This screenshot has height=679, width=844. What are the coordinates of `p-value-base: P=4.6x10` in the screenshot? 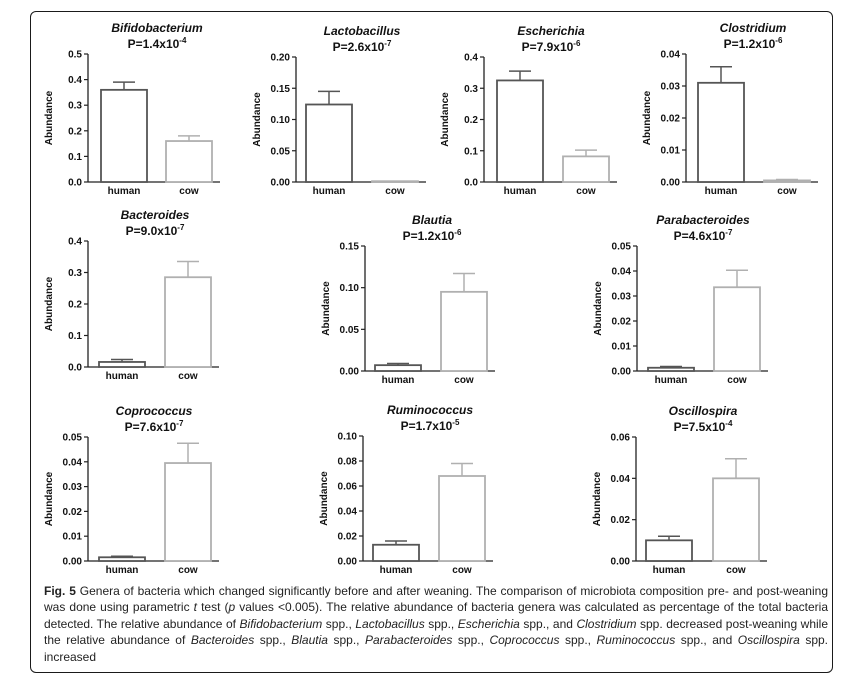 It's located at (700, 236).